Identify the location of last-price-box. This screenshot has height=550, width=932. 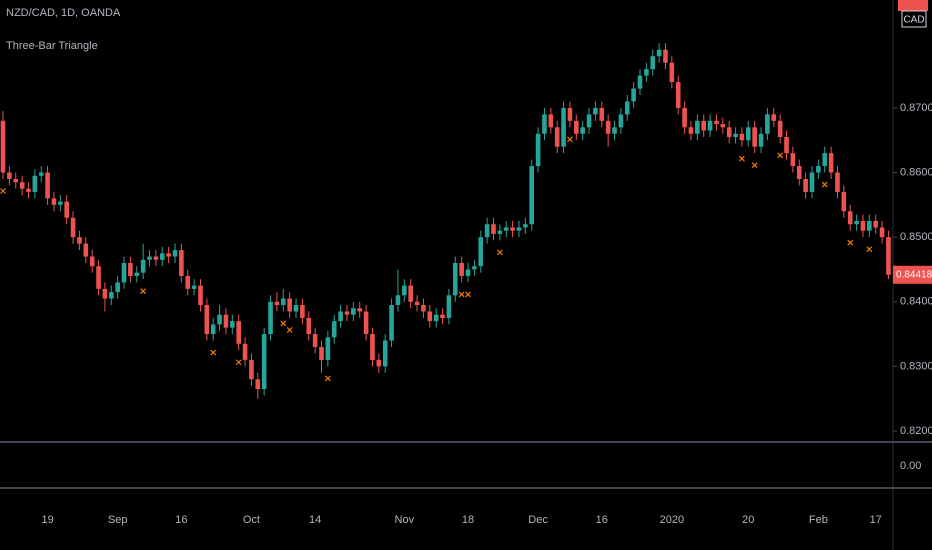
(912, 274).